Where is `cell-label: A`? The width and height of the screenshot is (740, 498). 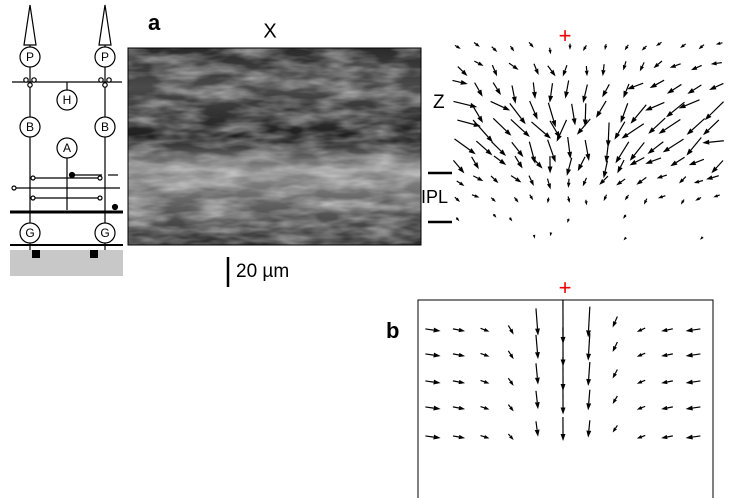 cell-label: A is located at coordinates (67, 148).